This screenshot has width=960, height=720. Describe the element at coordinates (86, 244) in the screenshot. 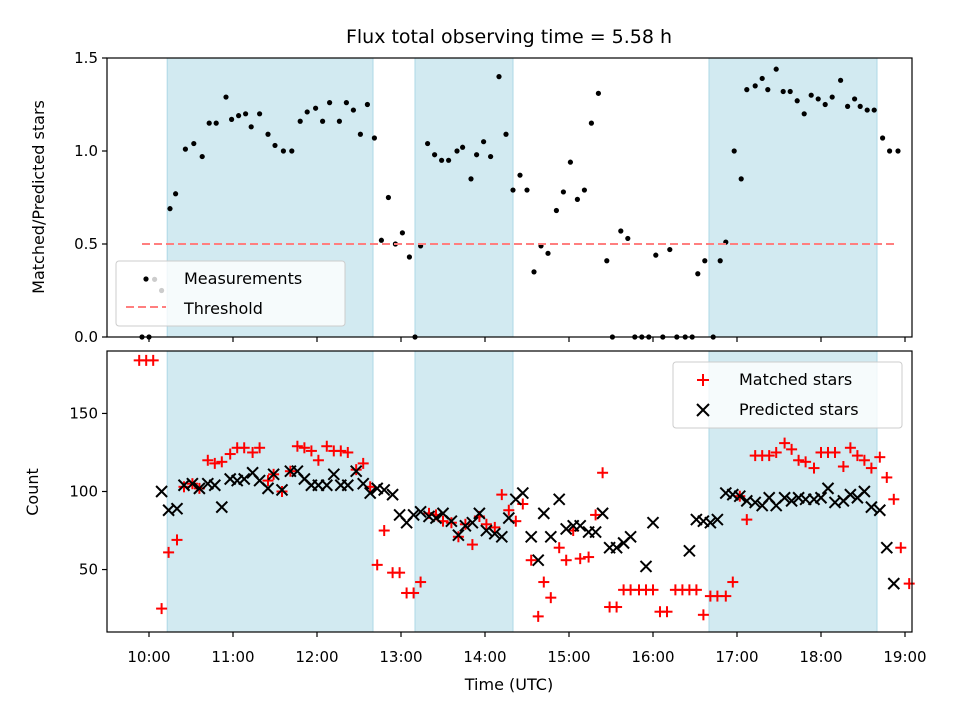

I see `top-y-tick-label: 0.5` at that location.